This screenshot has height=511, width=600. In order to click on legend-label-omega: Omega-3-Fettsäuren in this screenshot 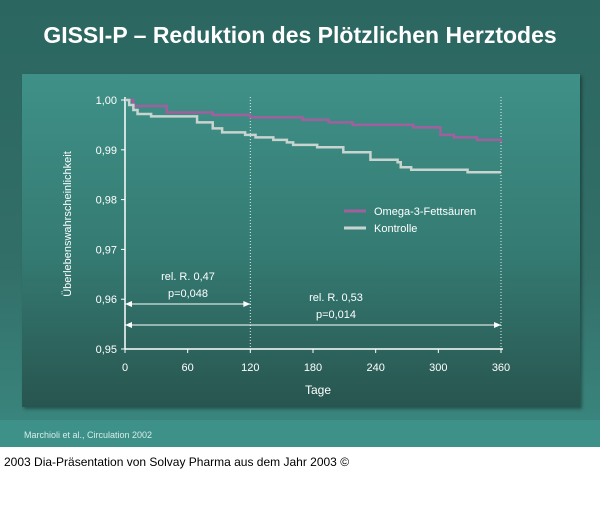, I will do `click(425, 212)`.